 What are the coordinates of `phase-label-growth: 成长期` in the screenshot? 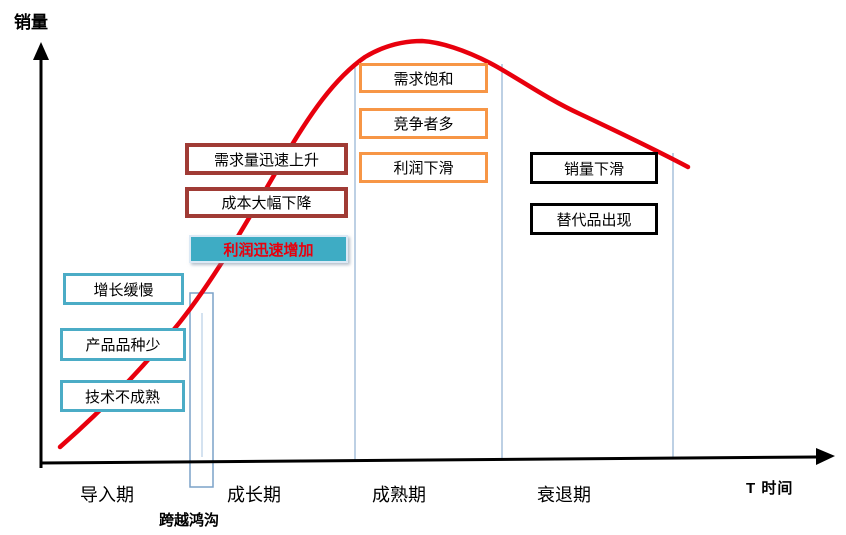 It's located at (254, 495).